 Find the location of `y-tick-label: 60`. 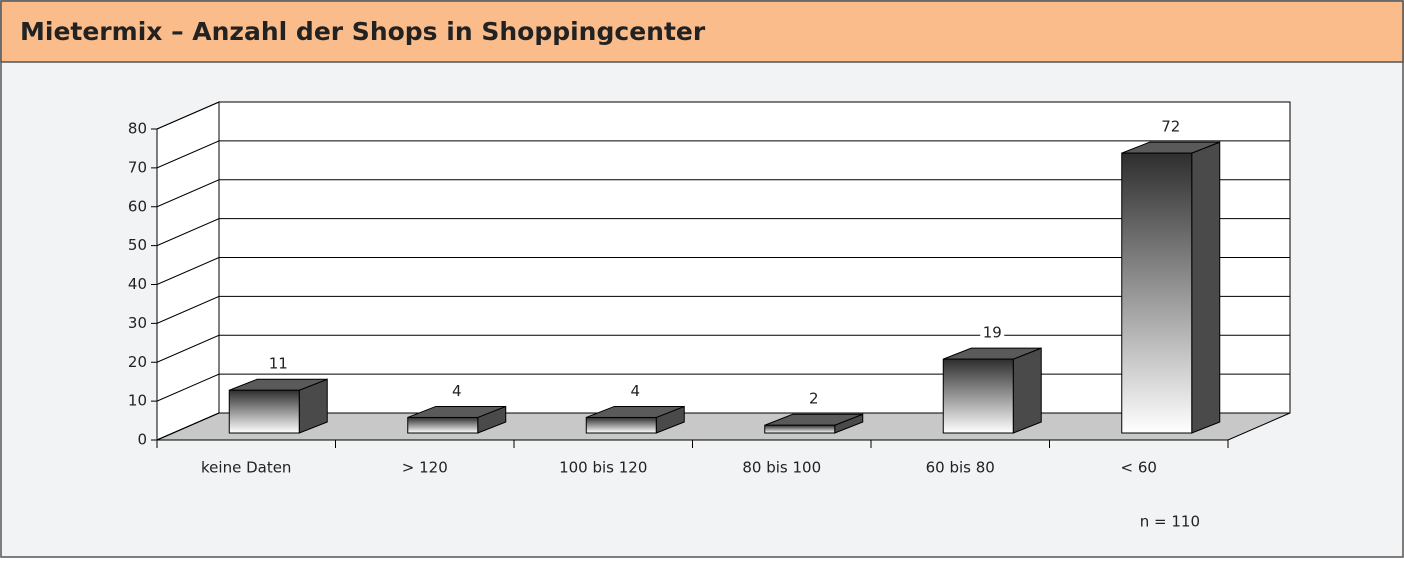

y-tick-label: 60 is located at coordinates (137, 206).